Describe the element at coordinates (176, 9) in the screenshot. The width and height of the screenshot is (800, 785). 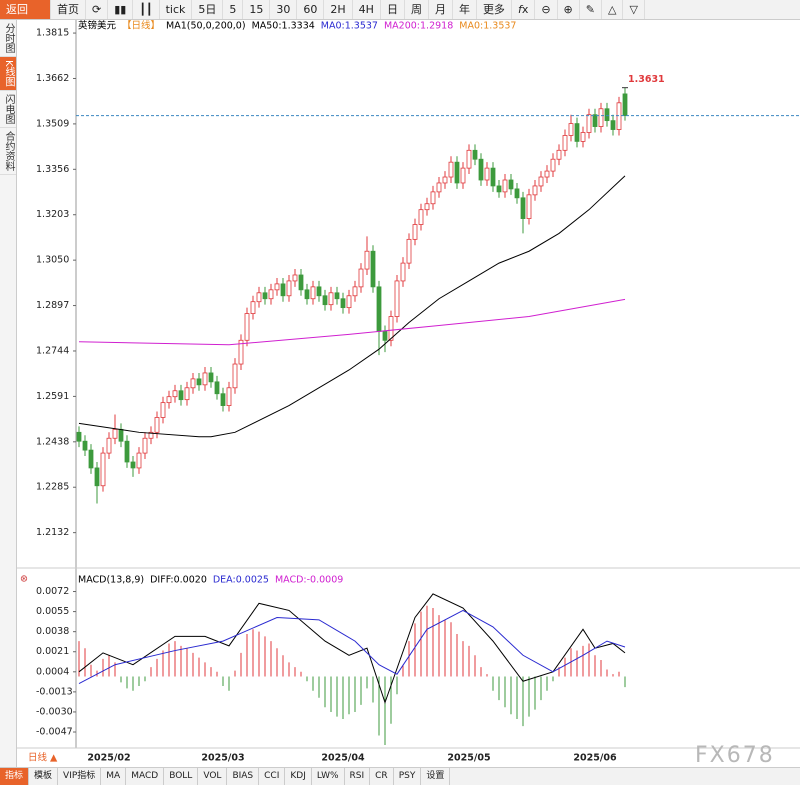
I see `tick-button: tick` at that location.